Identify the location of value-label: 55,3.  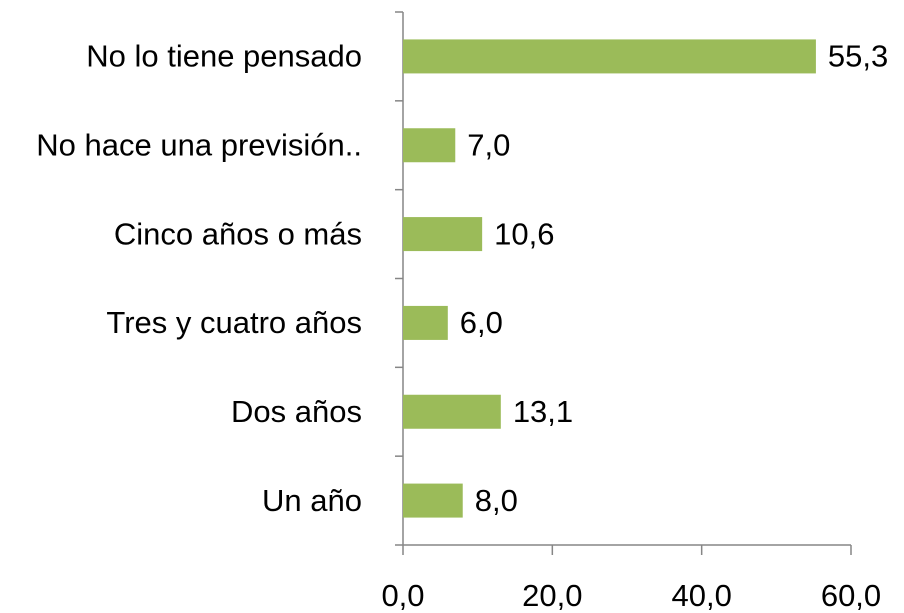
(858, 56).